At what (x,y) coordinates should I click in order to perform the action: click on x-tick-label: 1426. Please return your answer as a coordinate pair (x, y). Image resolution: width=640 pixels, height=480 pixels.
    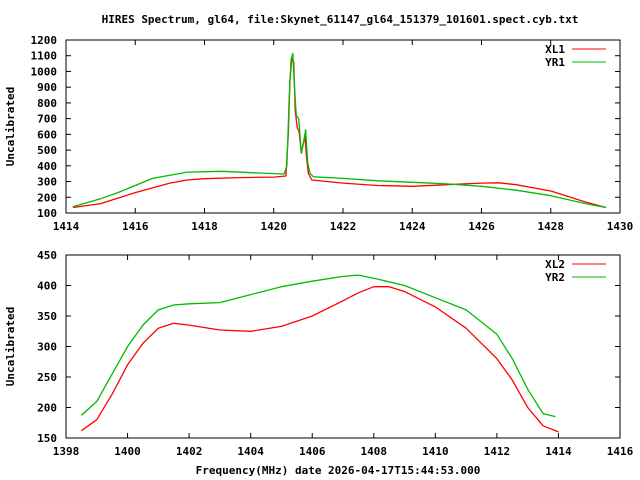
    Looking at the image, I should click on (481, 226).